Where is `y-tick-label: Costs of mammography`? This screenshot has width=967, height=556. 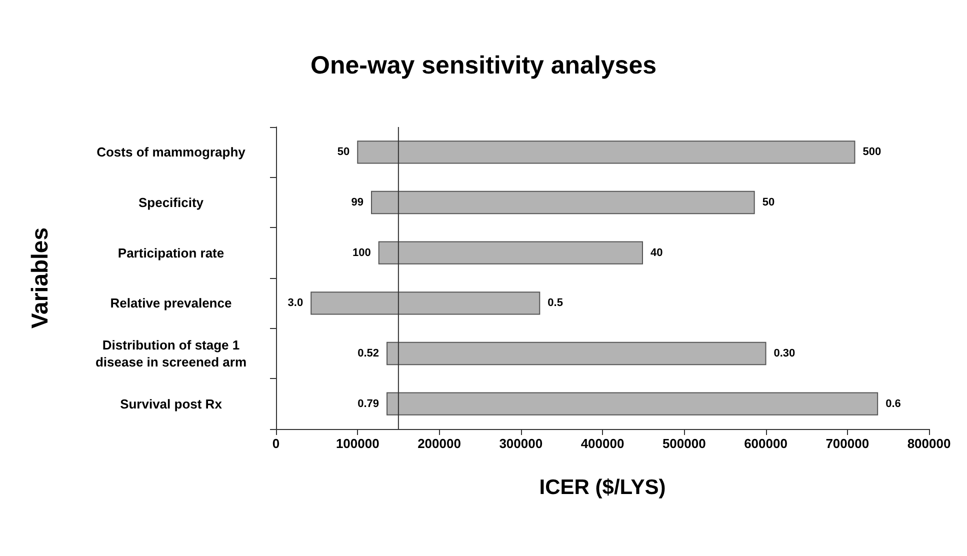
y-tick-label: Costs of mammography is located at coordinates (171, 152).